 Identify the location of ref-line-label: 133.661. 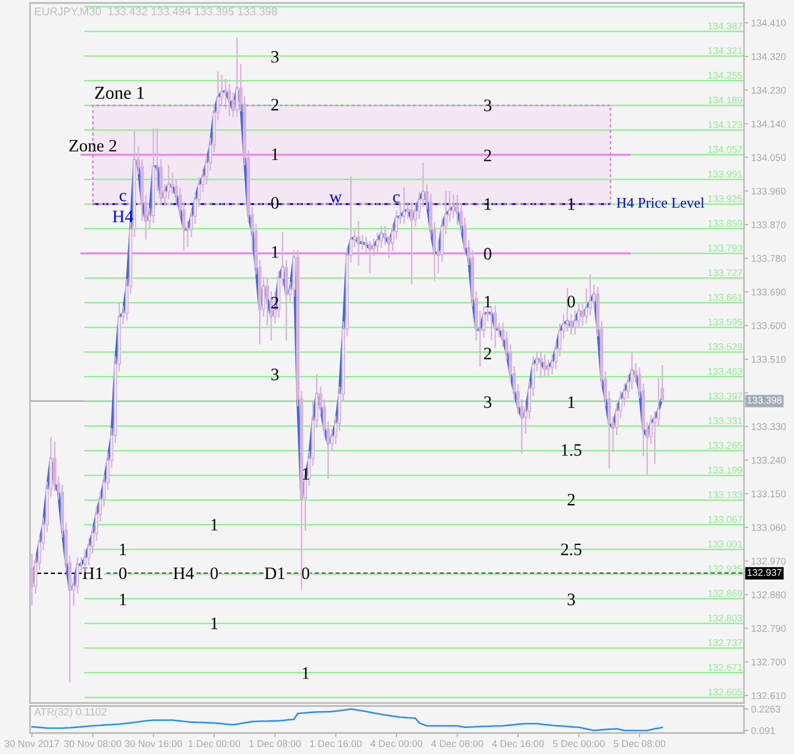
(725, 297).